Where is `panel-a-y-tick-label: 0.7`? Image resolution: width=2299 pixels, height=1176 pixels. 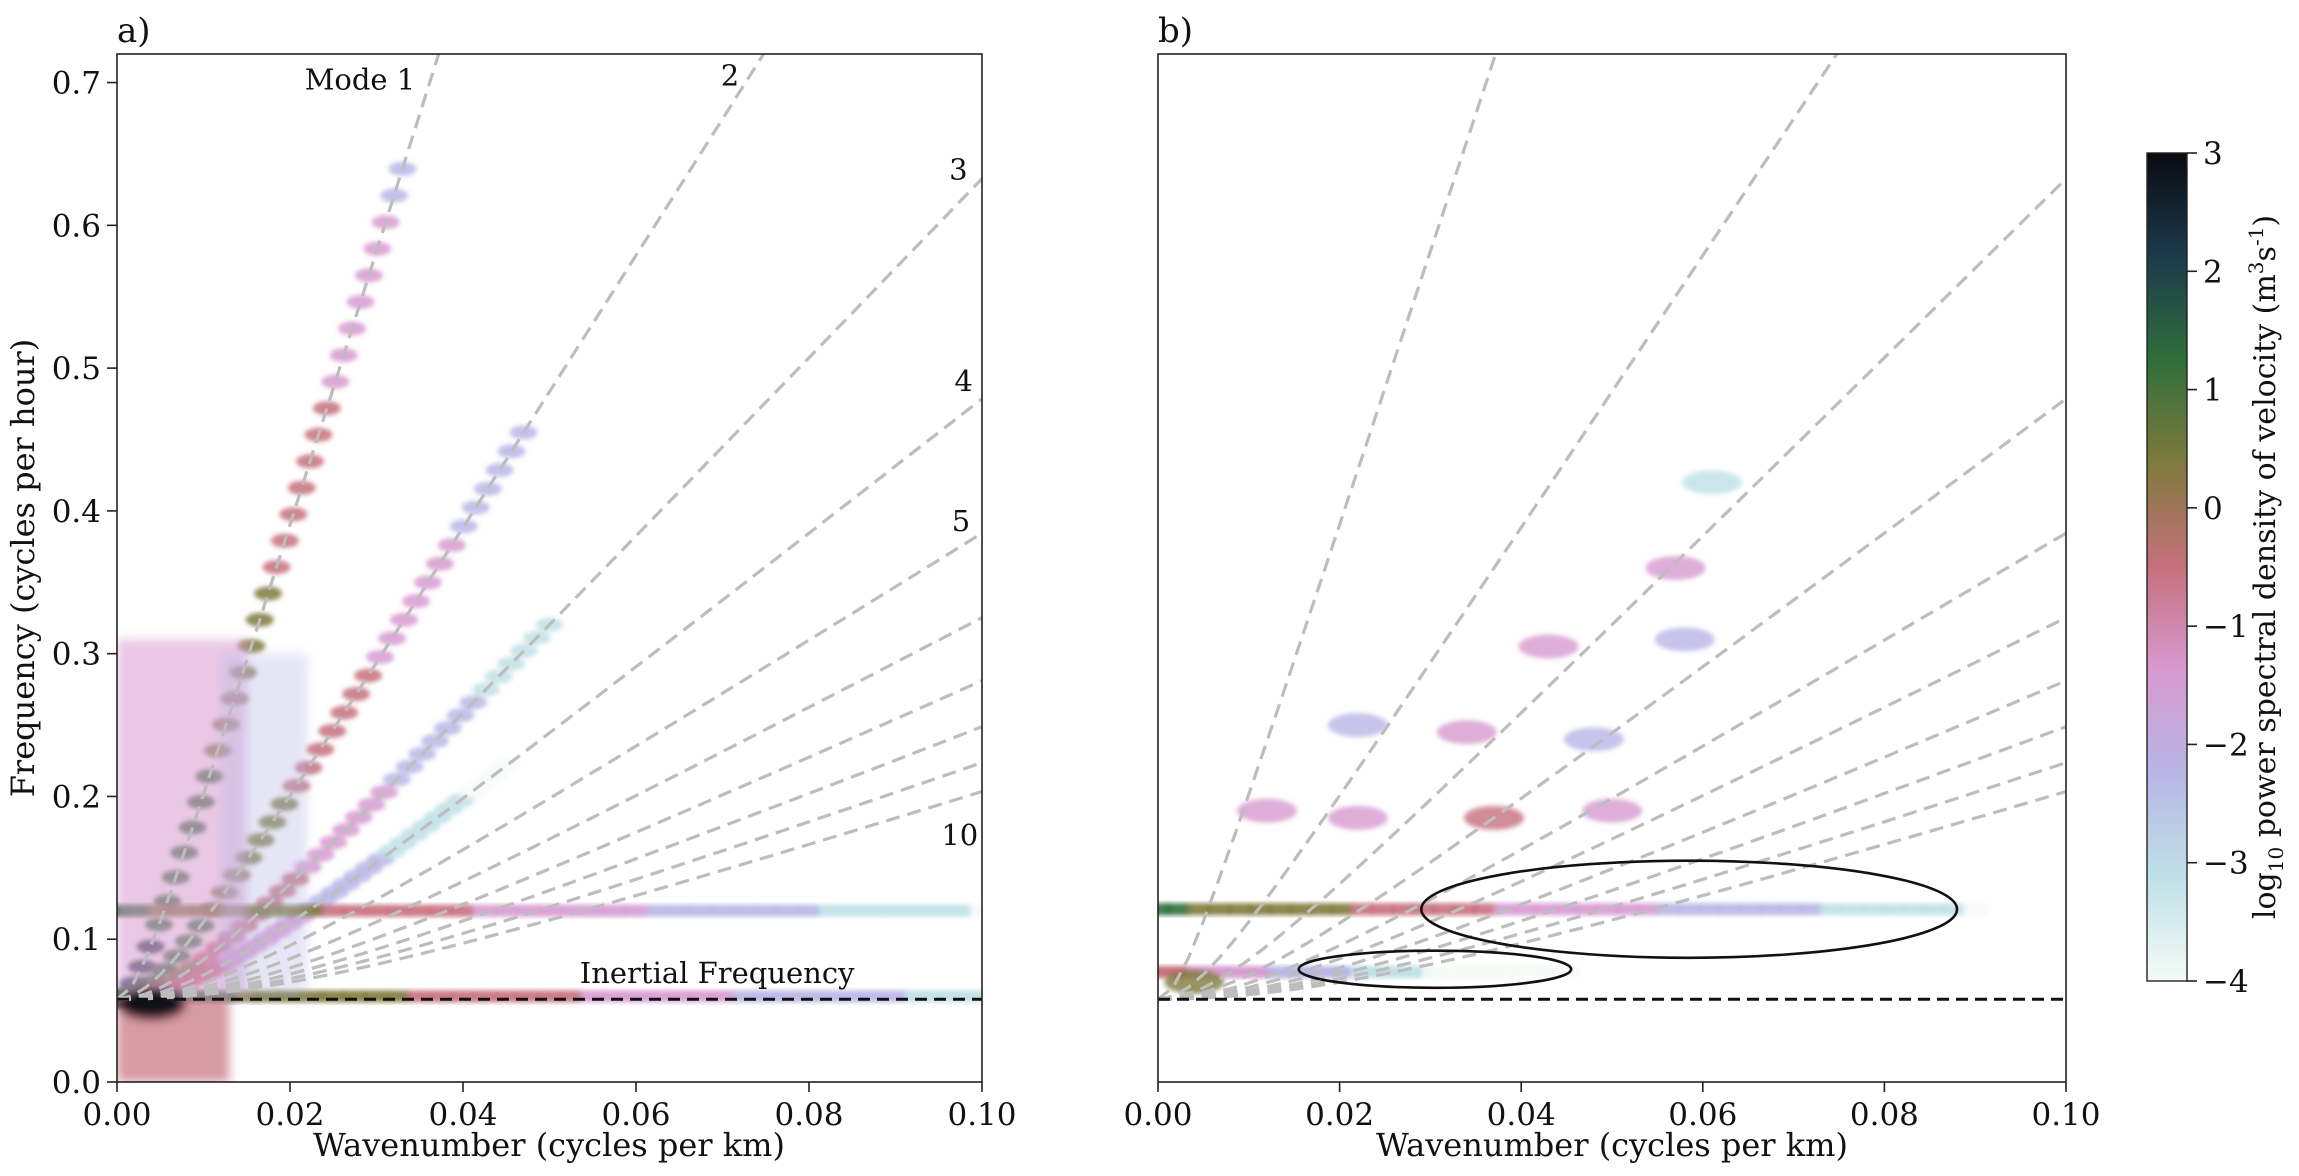
panel-a-y-tick-label: 0.7 is located at coordinates (76, 84).